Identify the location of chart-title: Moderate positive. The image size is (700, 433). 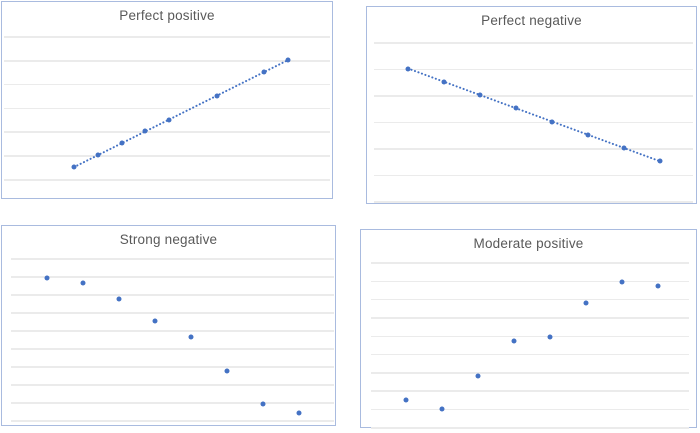
(528, 243).